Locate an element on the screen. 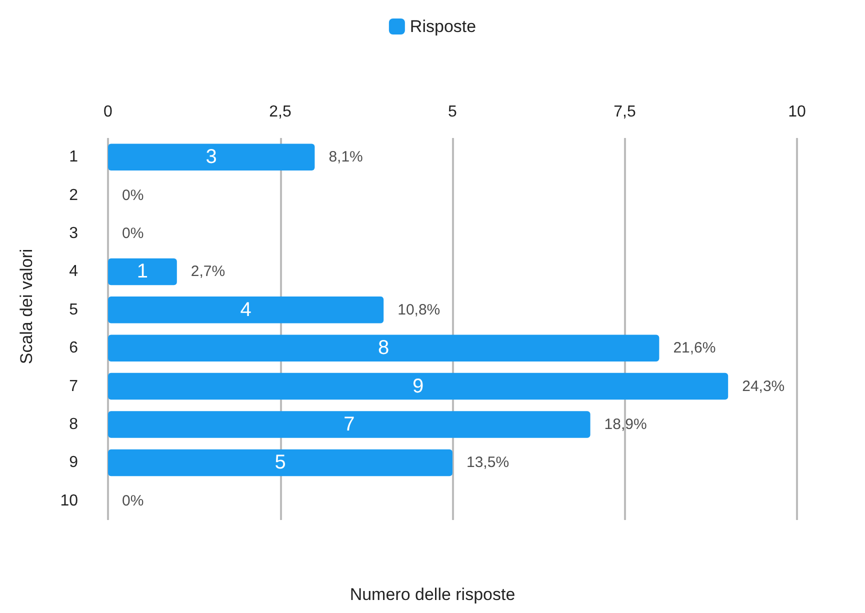  y-tick-label: 7 is located at coordinates (73, 386).